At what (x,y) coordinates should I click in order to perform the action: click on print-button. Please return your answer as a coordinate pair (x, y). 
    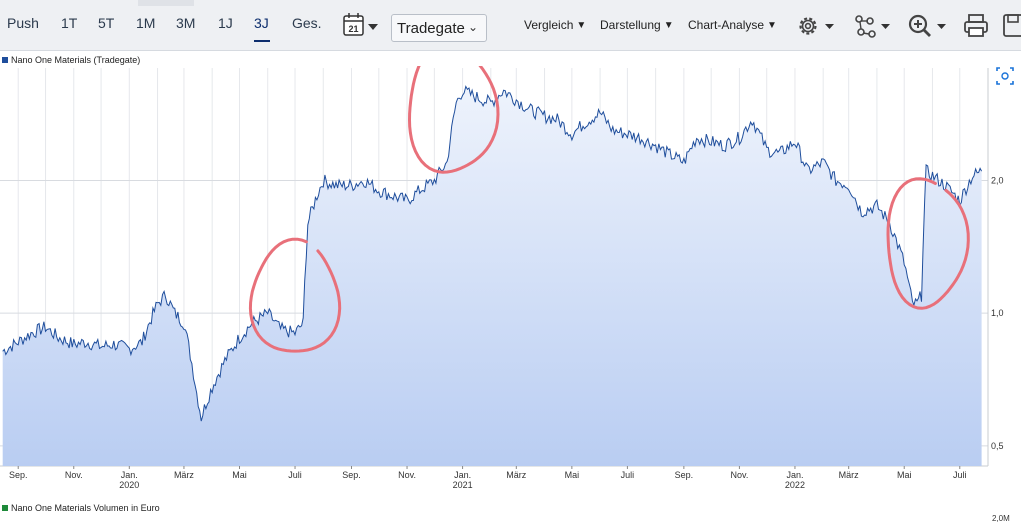
    Looking at the image, I should click on (977, 26).